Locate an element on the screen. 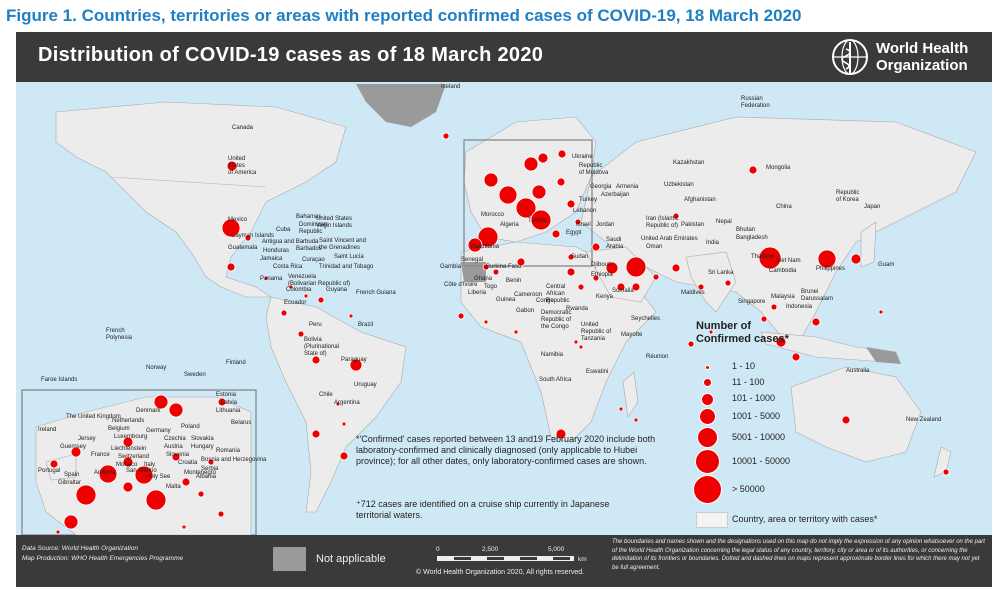  map-label: Argentina is located at coordinates (347, 403).